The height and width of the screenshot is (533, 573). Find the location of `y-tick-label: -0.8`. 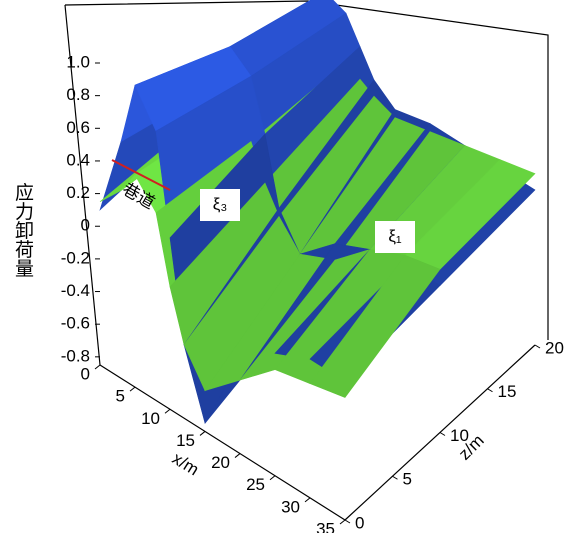

y-tick-label: -0.8 is located at coordinates (75, 355).